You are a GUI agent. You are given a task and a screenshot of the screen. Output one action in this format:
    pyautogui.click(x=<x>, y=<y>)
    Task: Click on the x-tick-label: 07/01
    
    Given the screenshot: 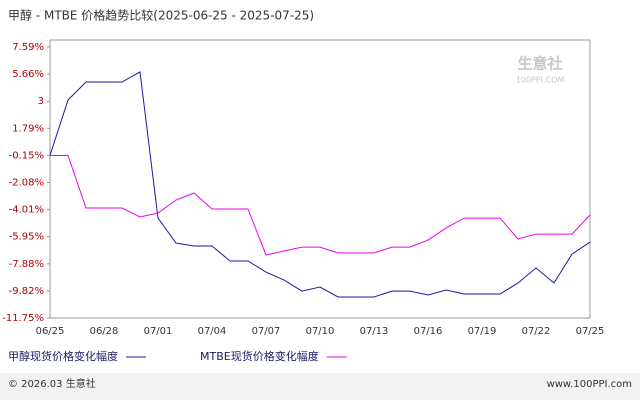 What is the action you would take?
    pyautogui.click(x=158, y=331)
    